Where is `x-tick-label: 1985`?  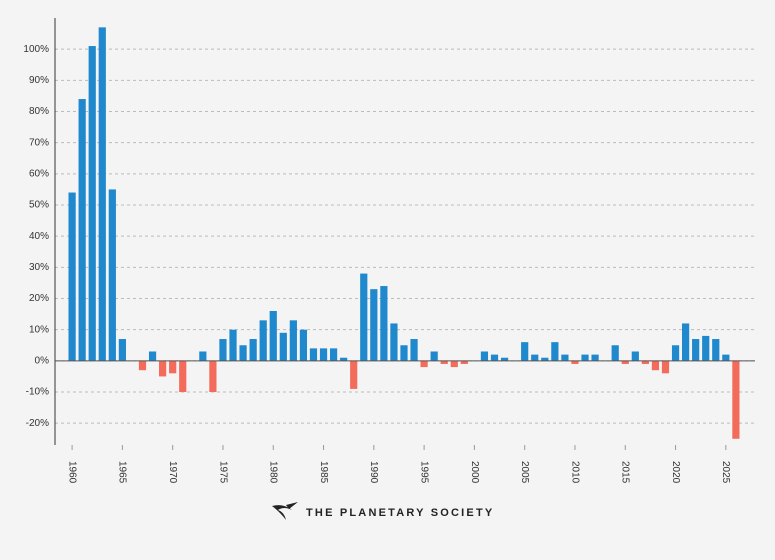
x-tick-label: 1985 is located at coordinates (323, 472).